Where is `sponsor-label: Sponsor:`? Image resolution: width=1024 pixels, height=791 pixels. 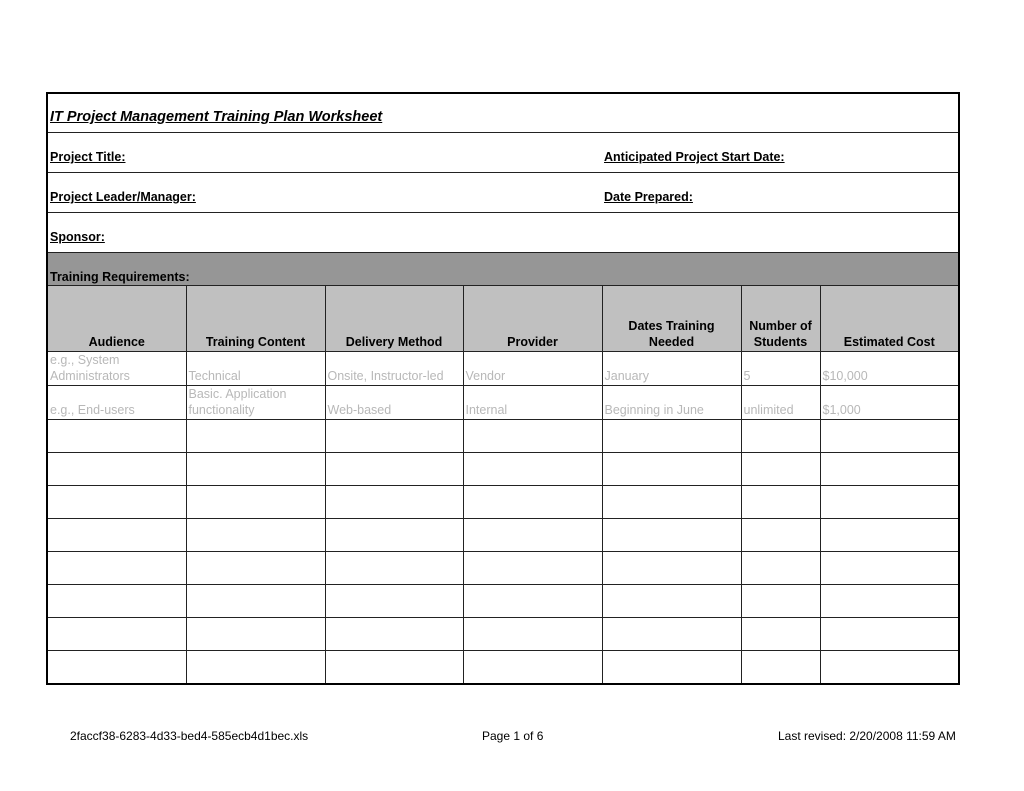 sponsor-label: Sponsor: is located at coordinates (503, 232).